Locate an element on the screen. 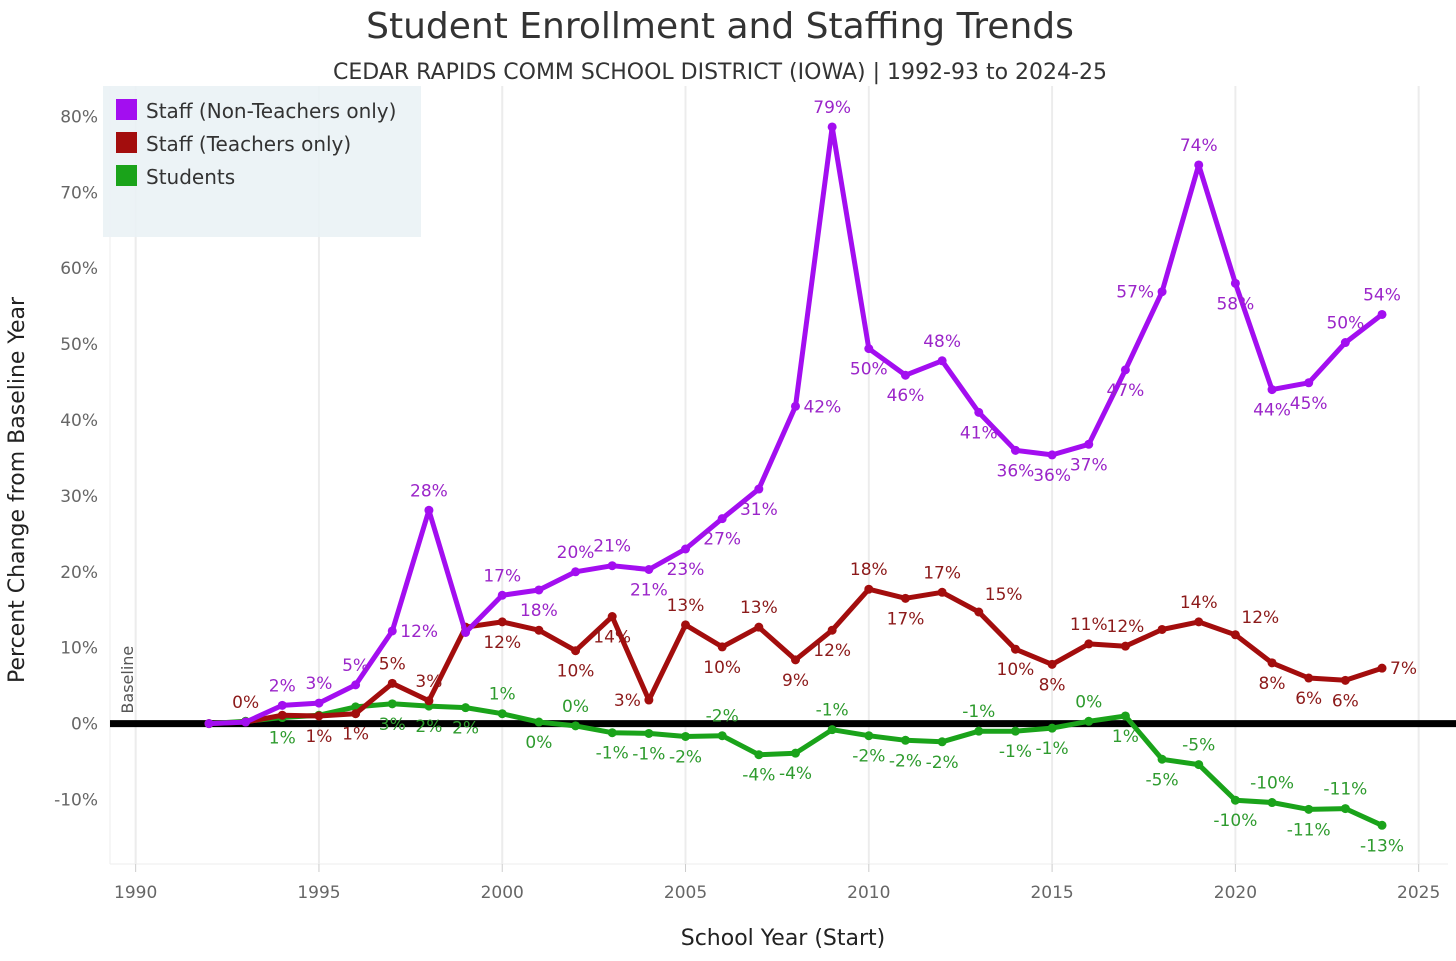 This screenshot has height=961, width=1456. y-tick-label-10: 10% is located at coordinates (79, 649).